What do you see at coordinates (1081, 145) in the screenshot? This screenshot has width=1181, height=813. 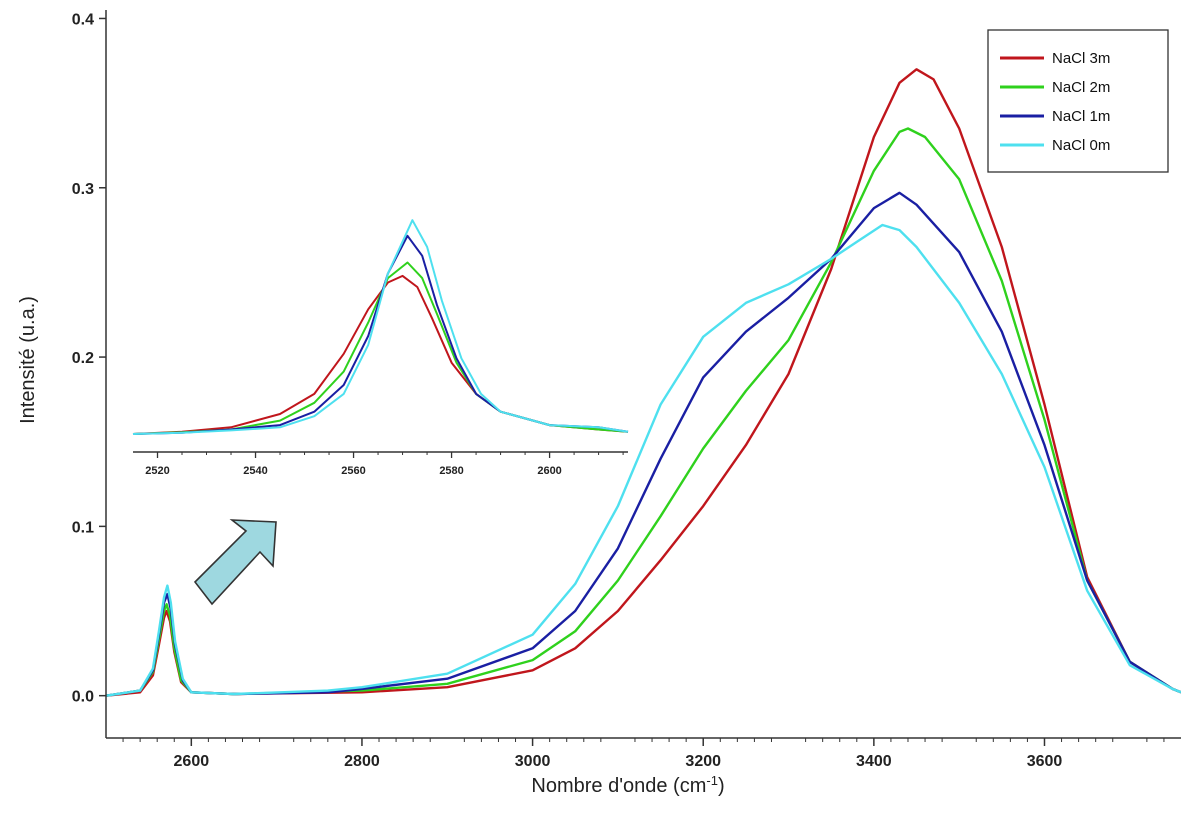 I see `legend-label: NaCl 0m` at bounding box center [1081, 145].